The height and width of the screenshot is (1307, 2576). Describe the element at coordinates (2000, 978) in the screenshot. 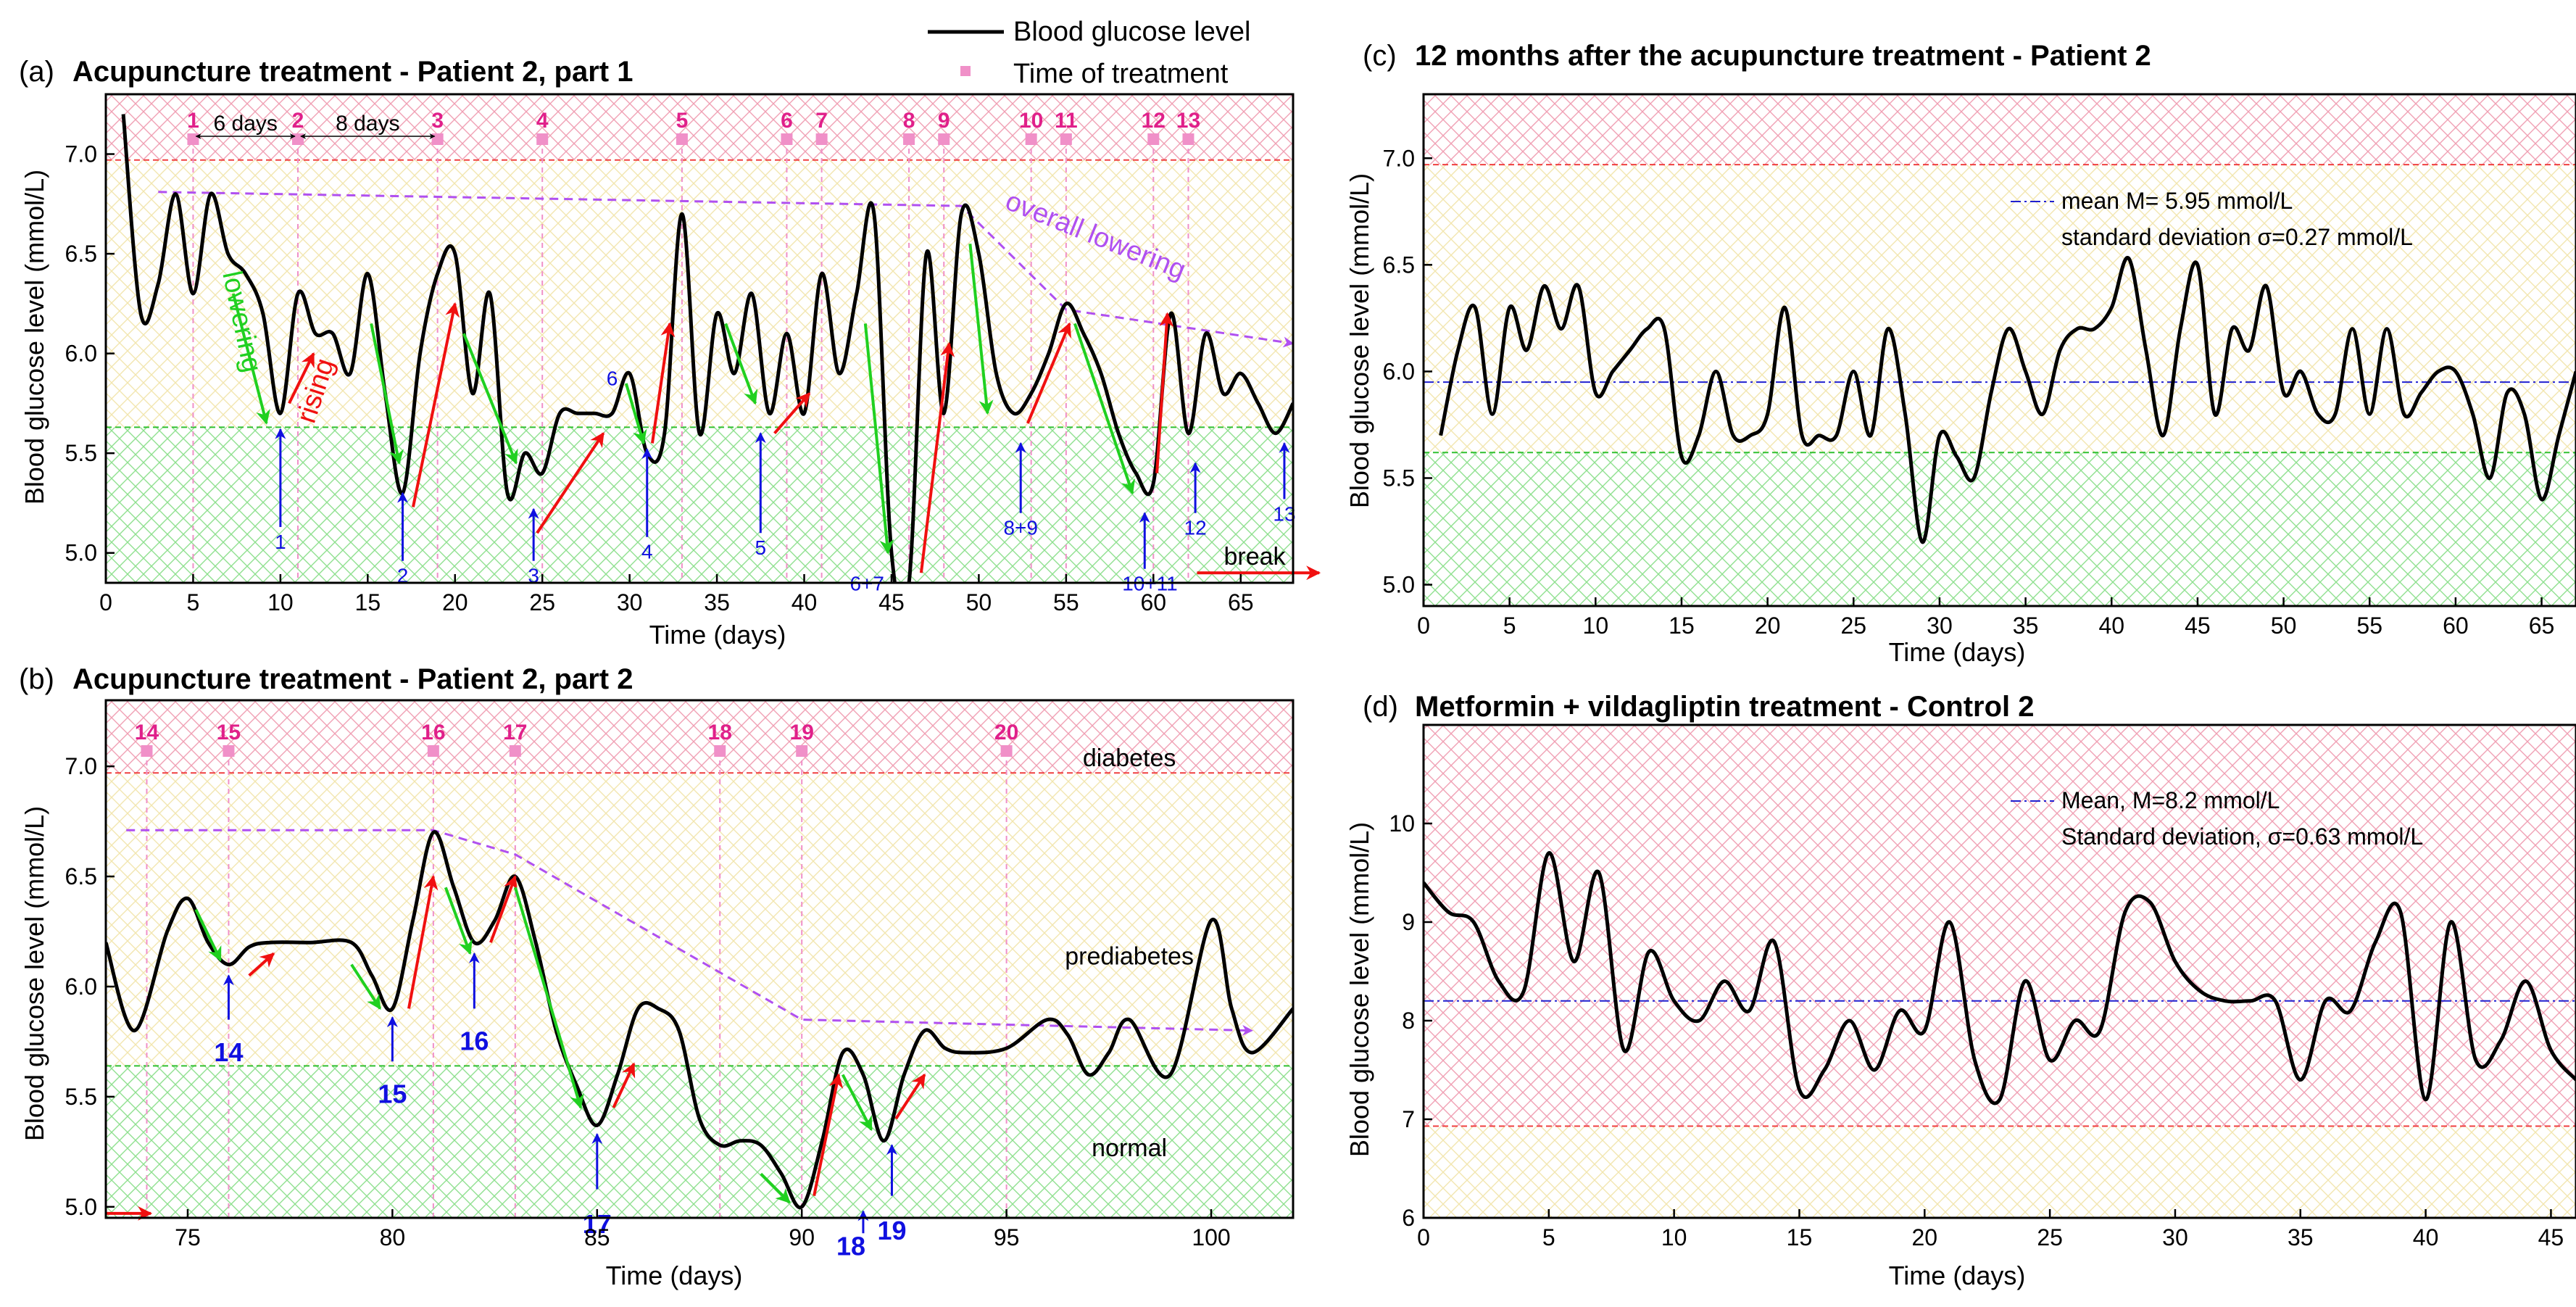

I see `glucose-series-line` at that location.